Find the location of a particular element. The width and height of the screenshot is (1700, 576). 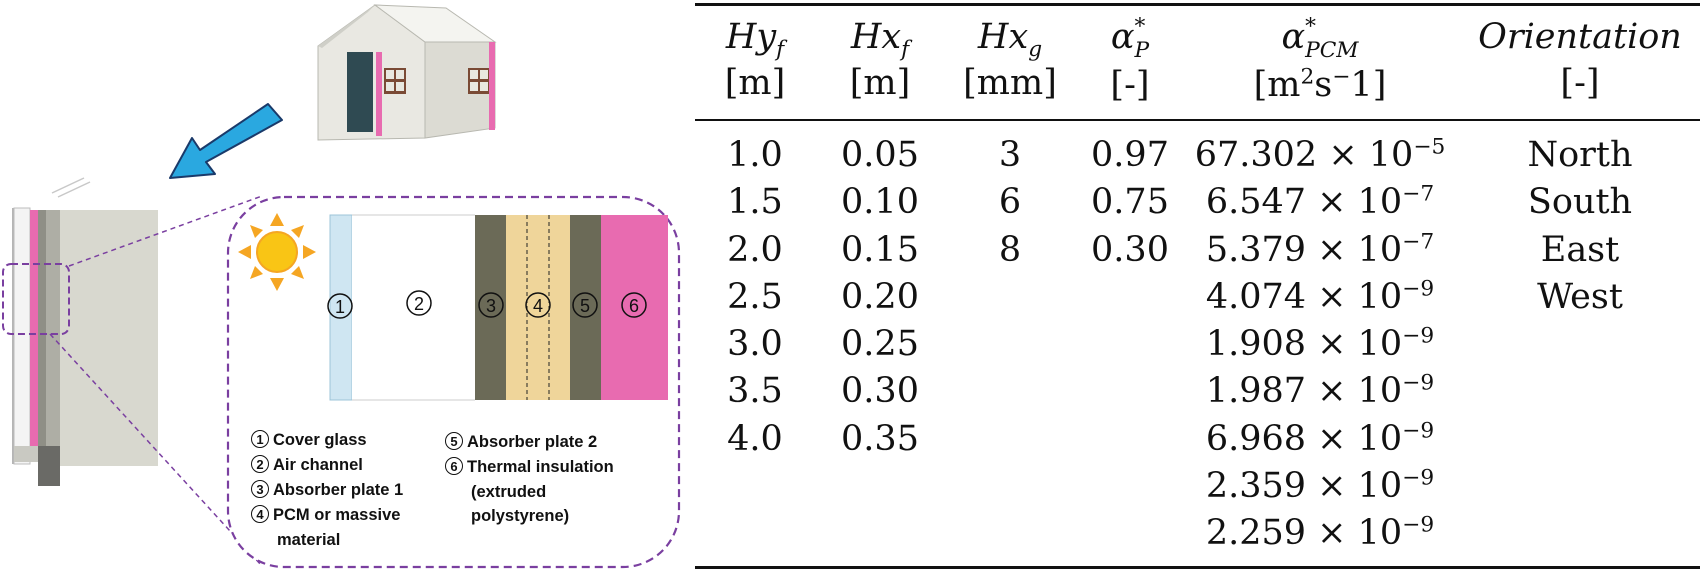

table-cell: 67.302 × 10−5 is located at coordinates (1320, 154).